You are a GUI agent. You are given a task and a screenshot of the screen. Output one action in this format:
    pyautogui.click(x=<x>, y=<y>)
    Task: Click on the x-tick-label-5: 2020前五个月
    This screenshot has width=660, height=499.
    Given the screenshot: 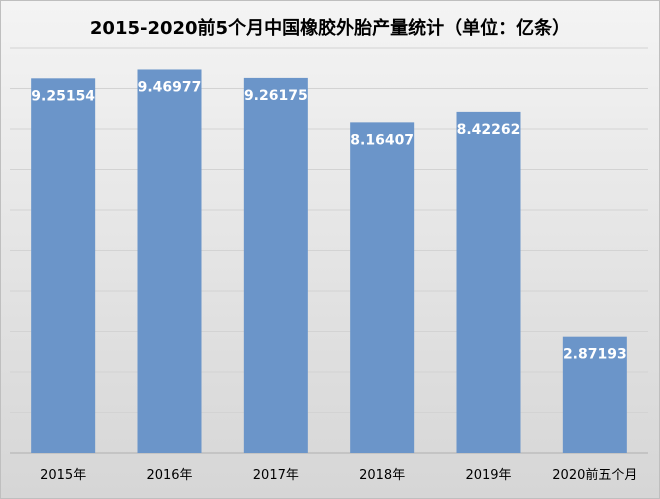 What is the action you would take?
    pyautogui.click(x=594, y=475)
    